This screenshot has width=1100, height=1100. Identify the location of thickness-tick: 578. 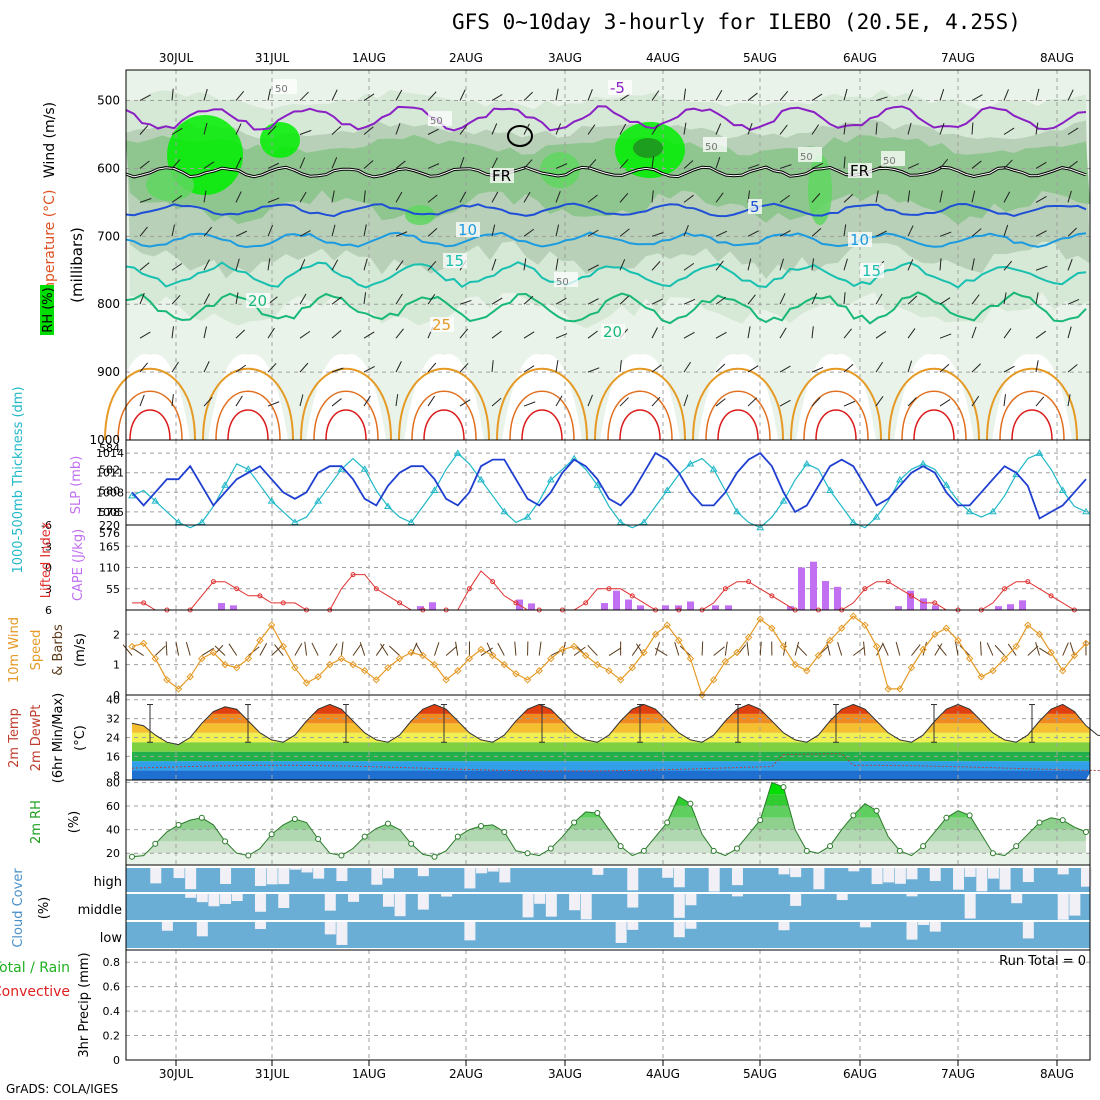
(109, 512).